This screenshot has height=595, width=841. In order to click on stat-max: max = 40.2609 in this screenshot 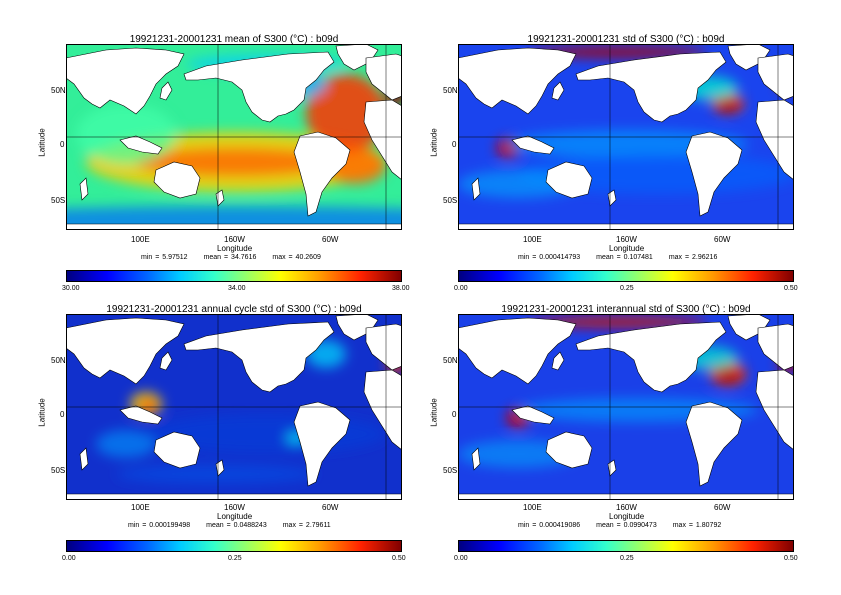, I will do `click(296, 257)`.